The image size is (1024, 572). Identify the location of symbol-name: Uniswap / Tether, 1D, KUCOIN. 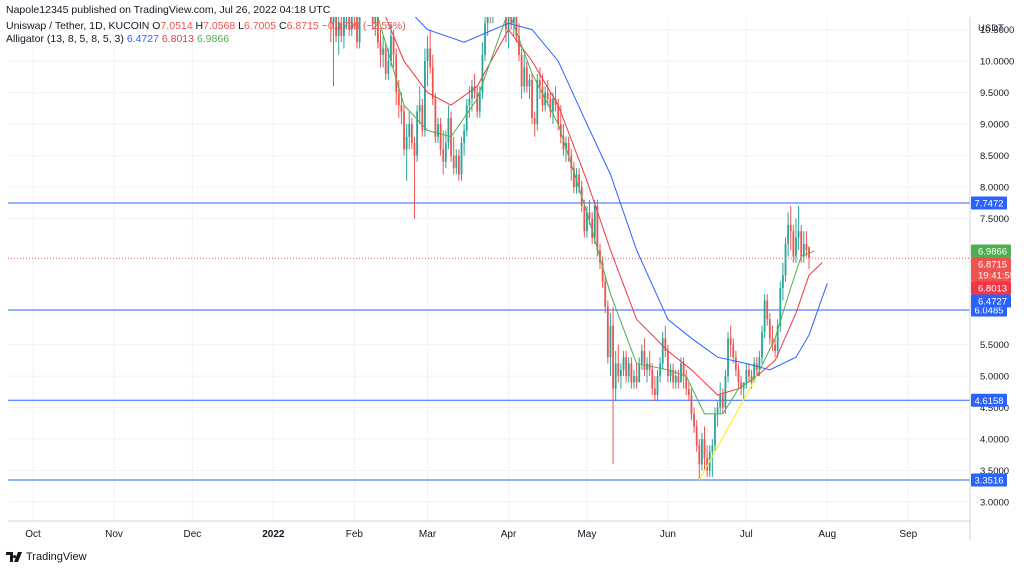
(78, 26).